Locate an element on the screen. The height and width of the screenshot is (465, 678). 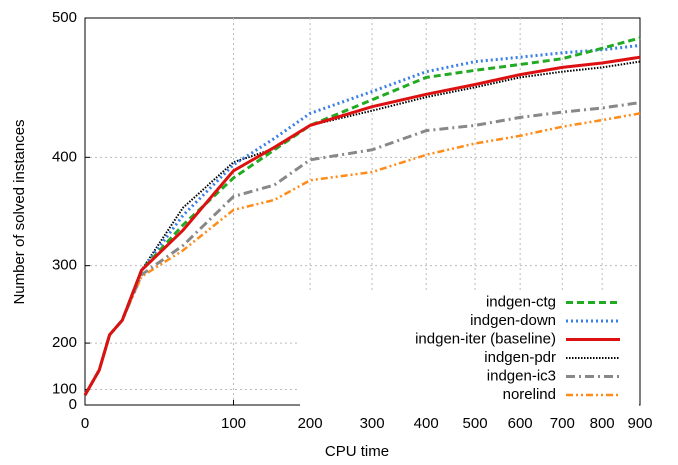
x-tick-label: 200 is located at coordinates (310, 423).